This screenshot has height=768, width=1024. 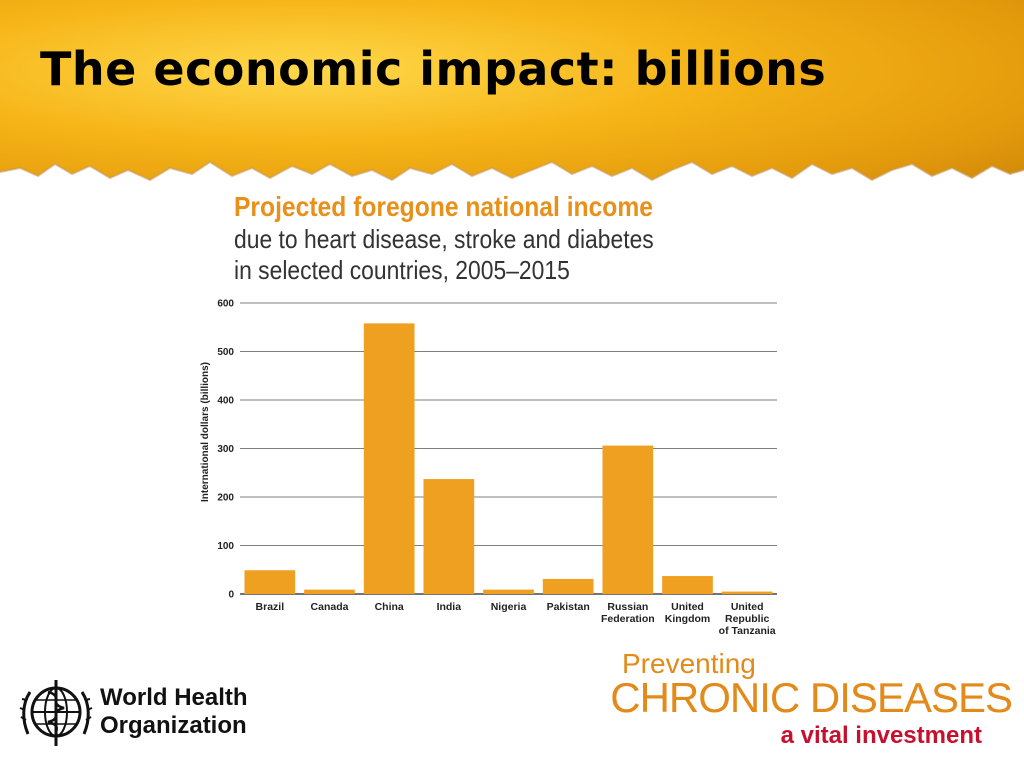 I want to click on x-tick-label: Brazil, so click(x=270, y=607).